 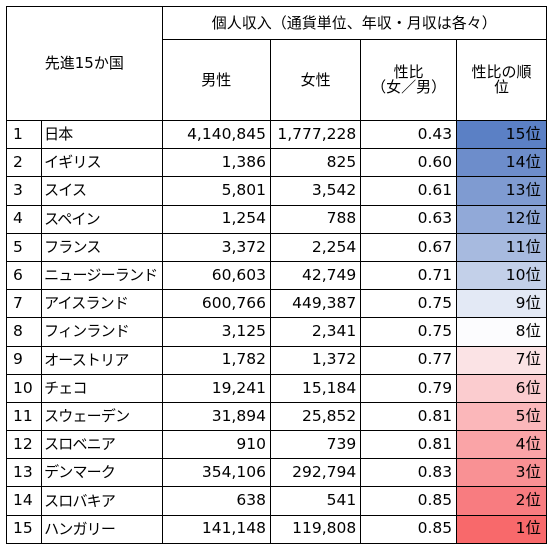 I want to click on country-name: スペイン, so click(x=102, y=219).